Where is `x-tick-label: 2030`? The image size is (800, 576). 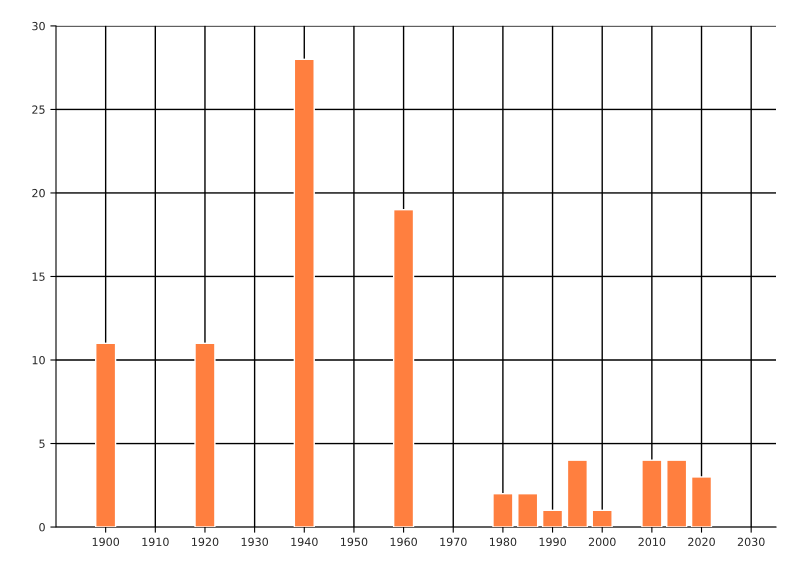
x-tick-label: 2030 is located at coordinates (751, 542).